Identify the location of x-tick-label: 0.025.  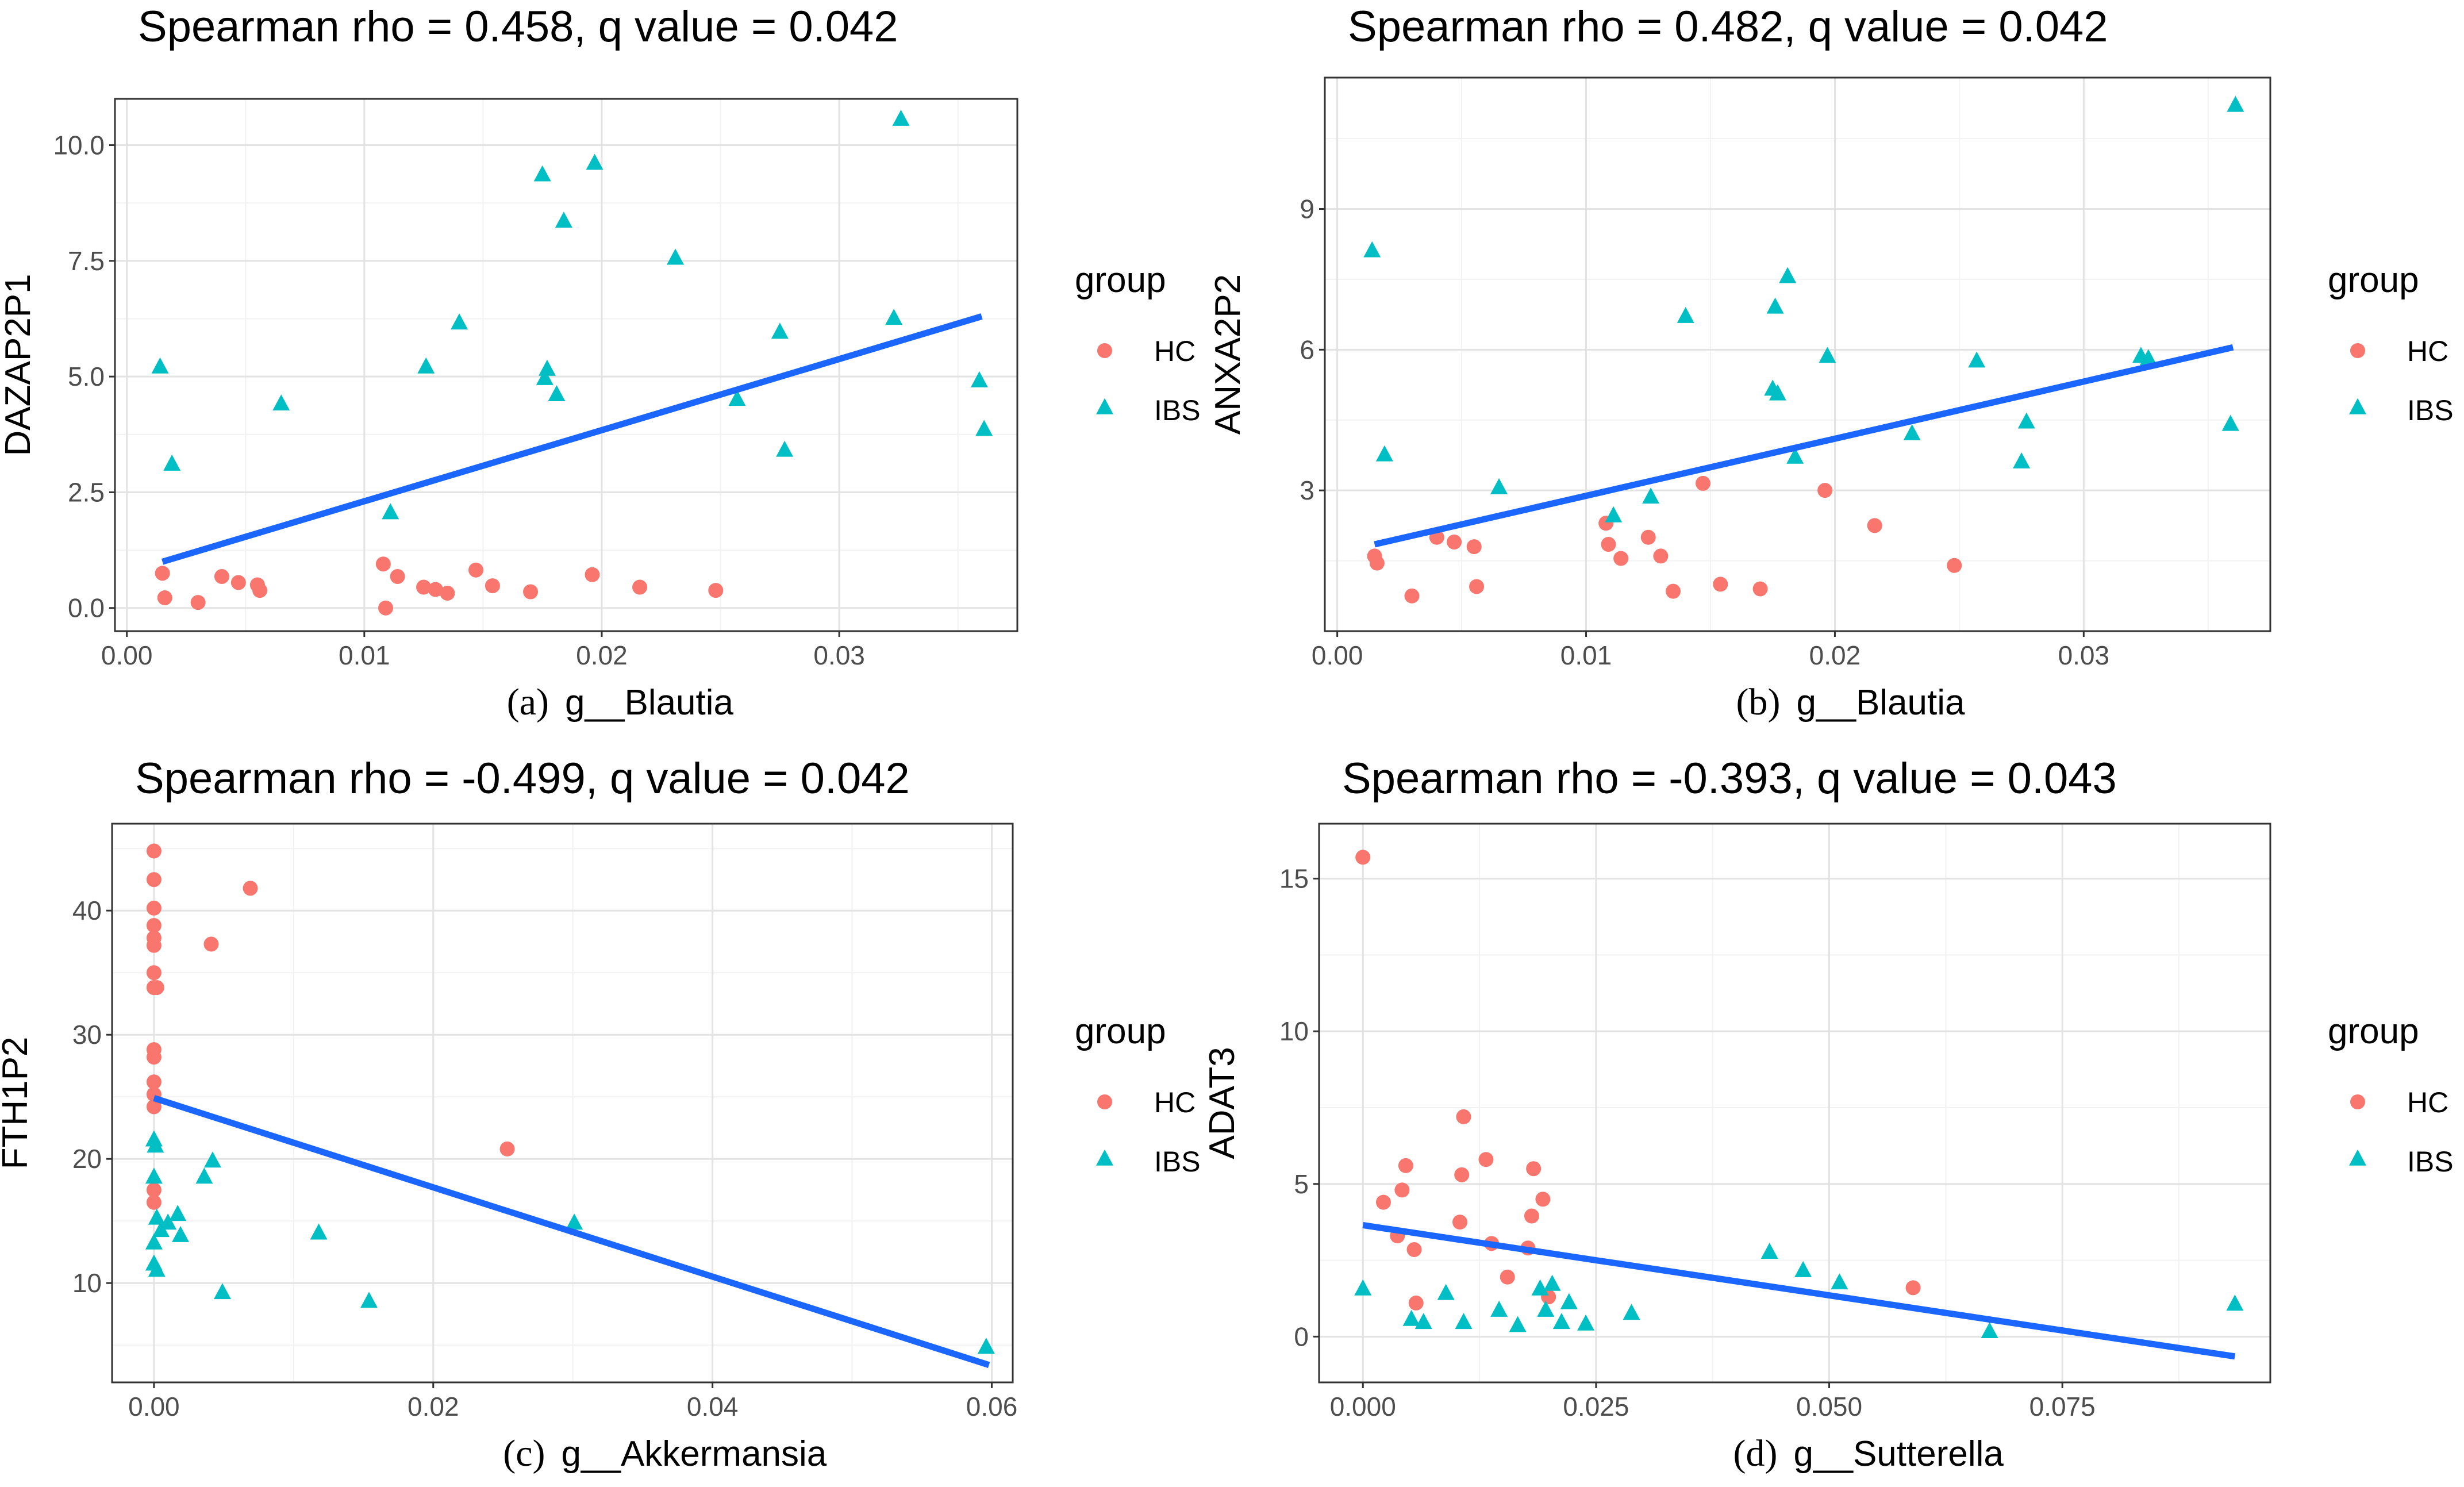
(1596, 1406).